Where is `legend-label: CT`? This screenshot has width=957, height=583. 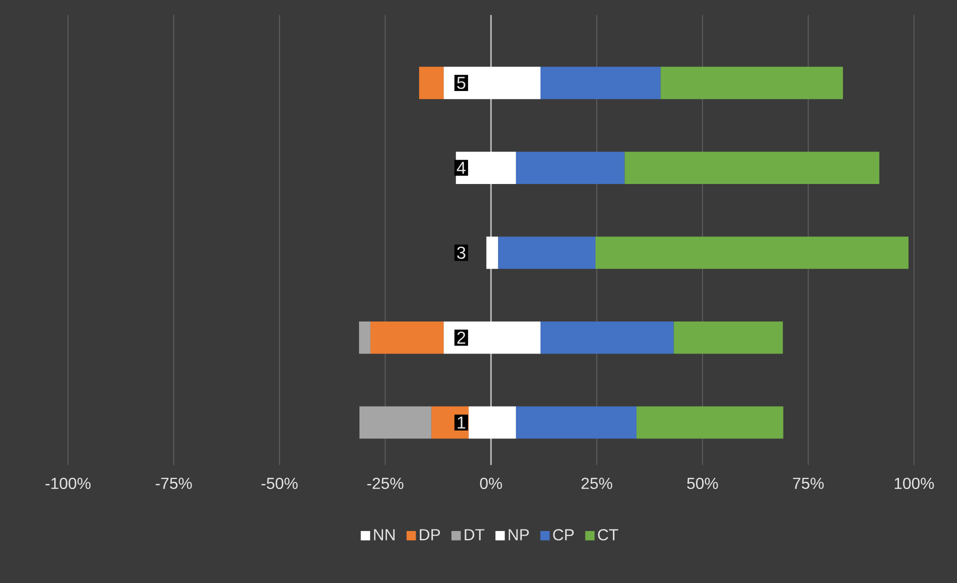 legend-label: CT is located at coordinates (608, 534).